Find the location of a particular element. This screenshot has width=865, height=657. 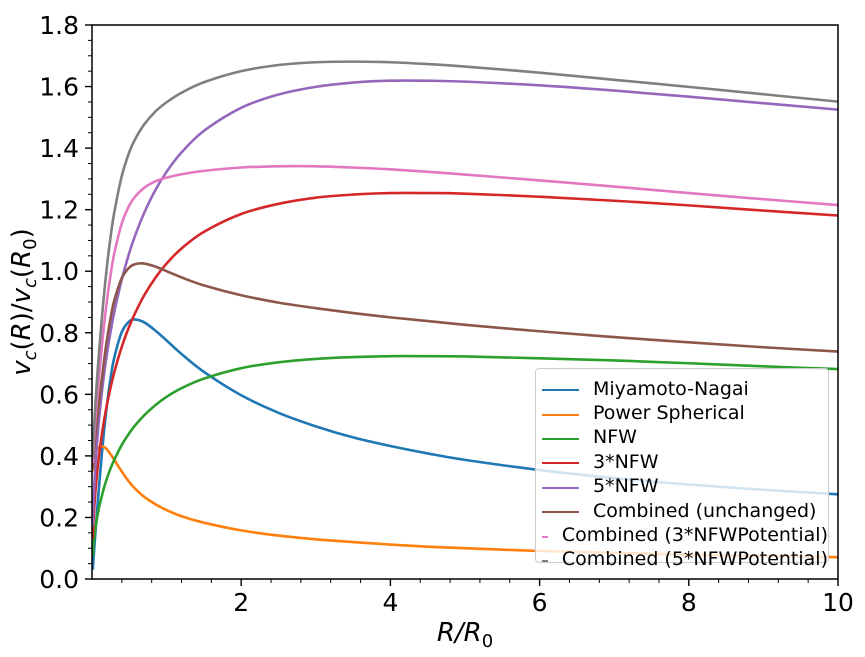

y-tick-label: 0.0 is located at coordinates (59, 579).